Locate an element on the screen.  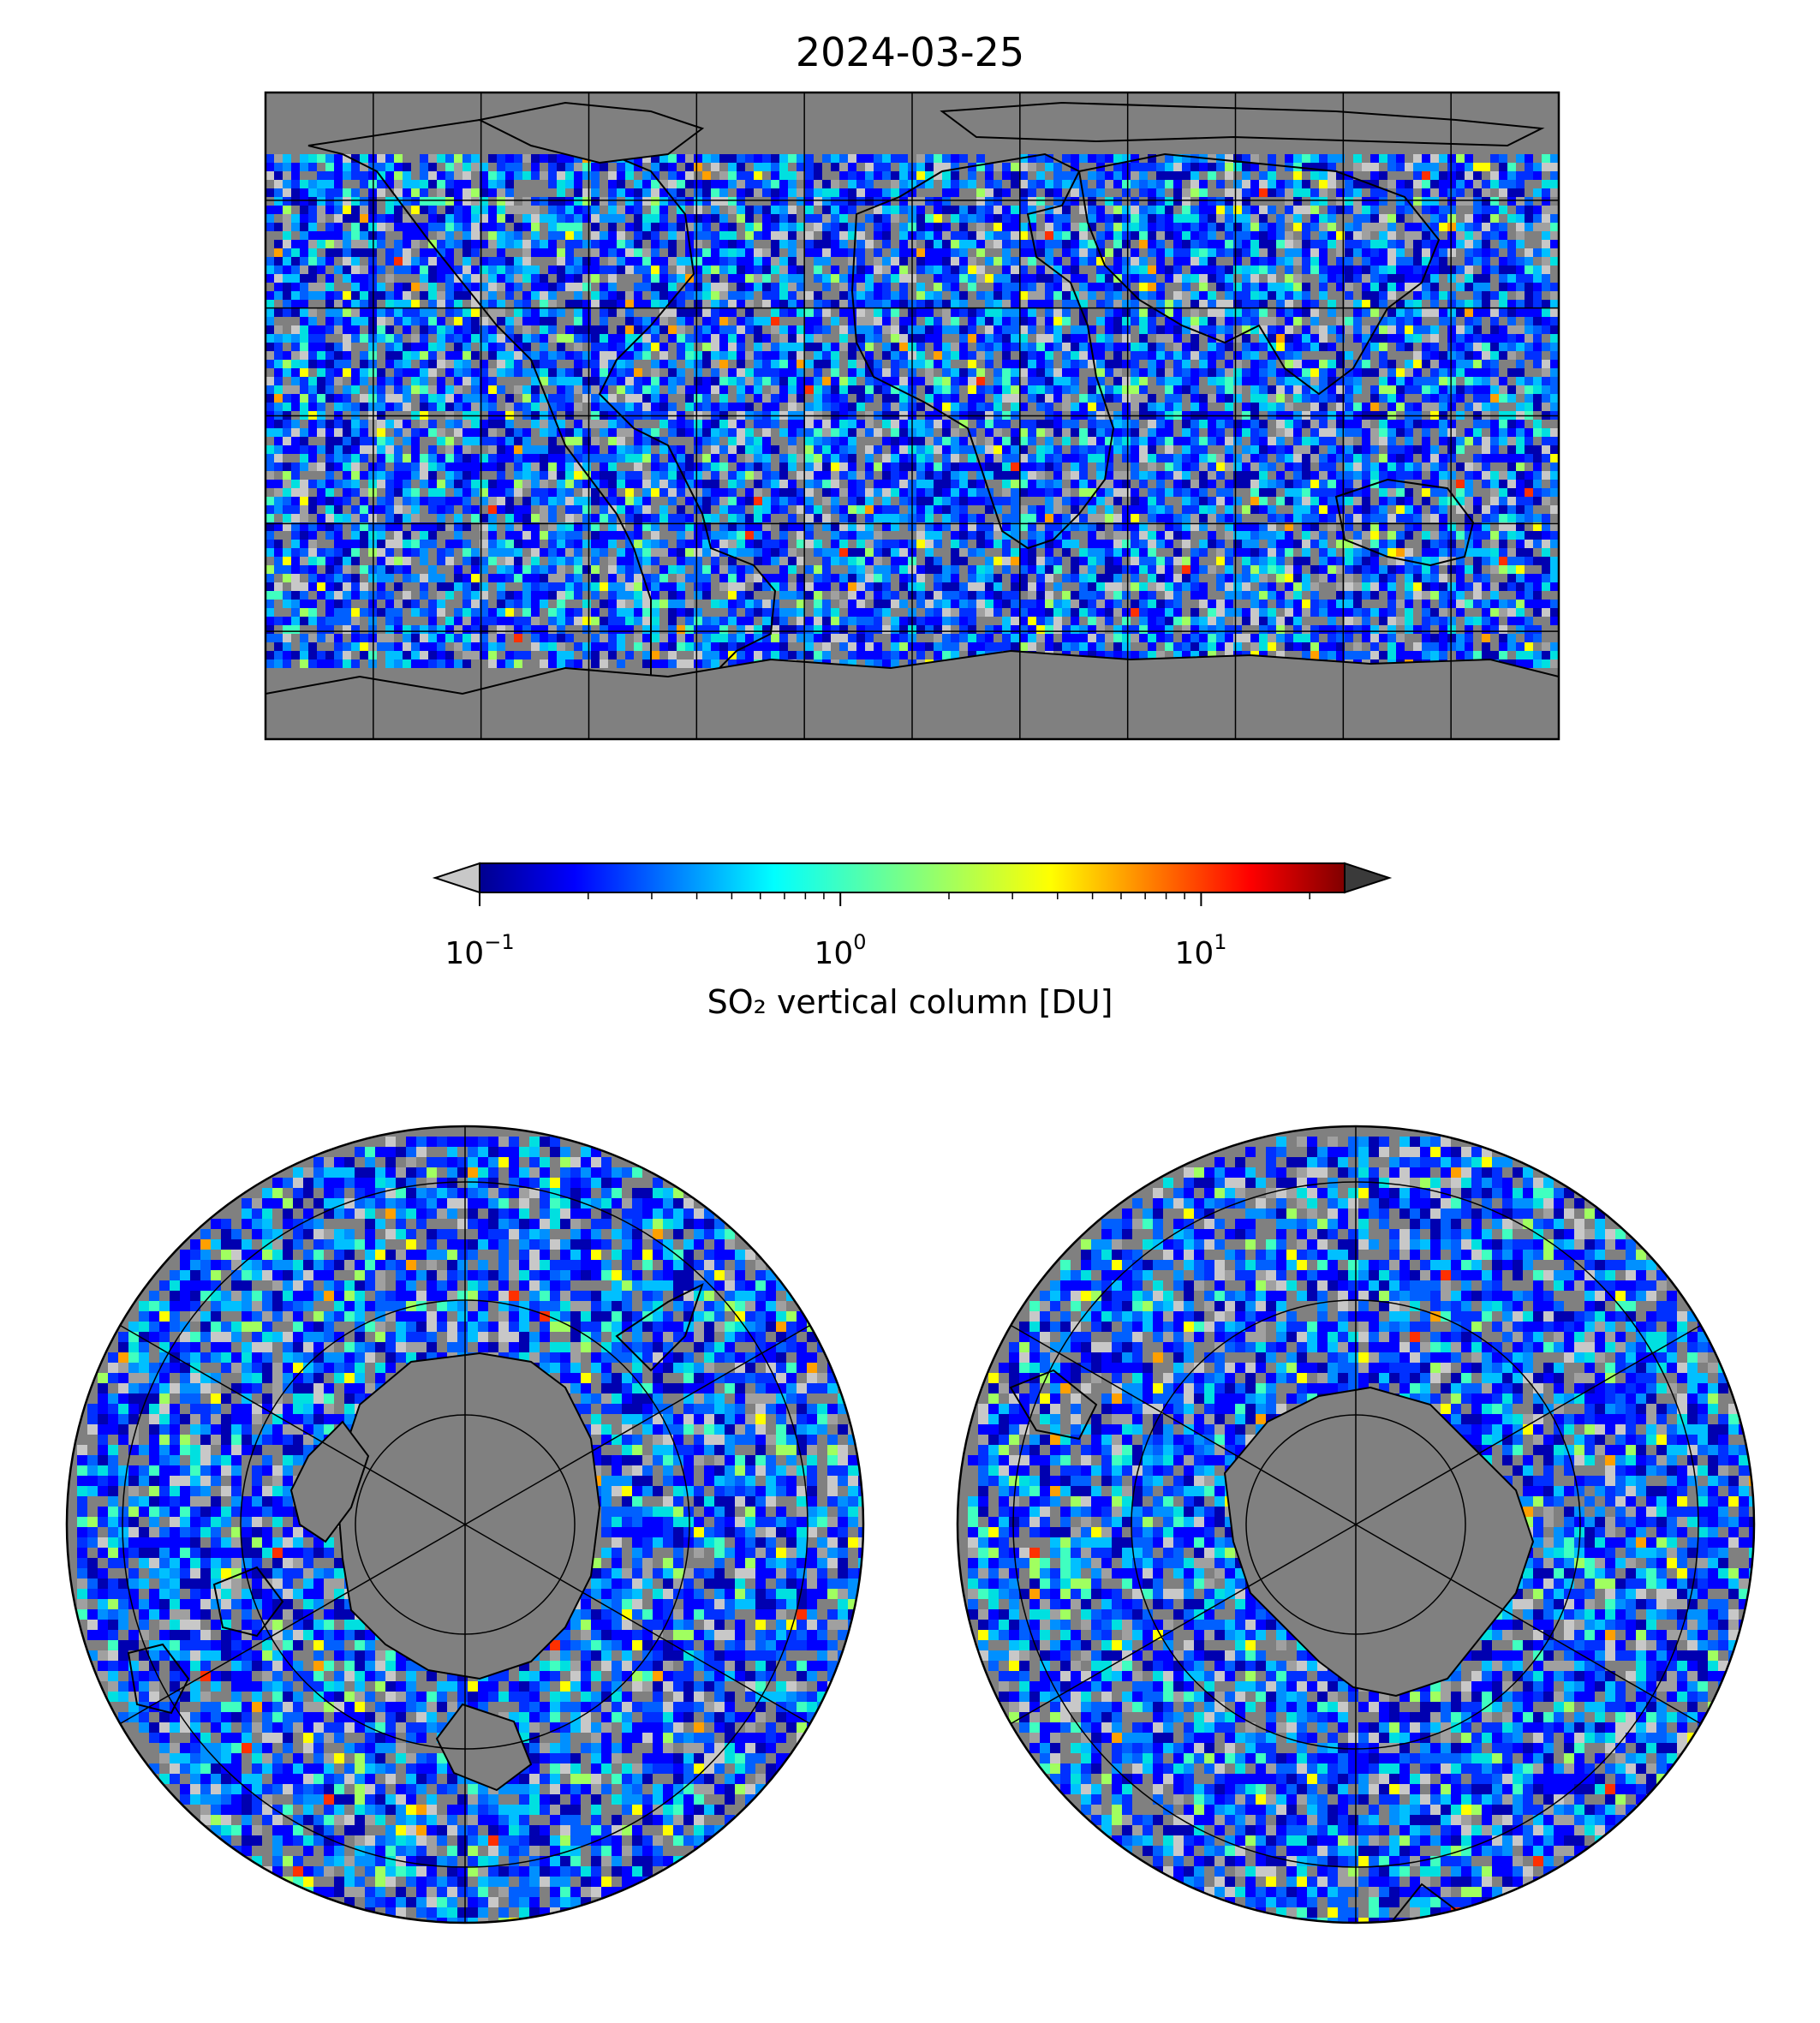
figure-title: 2024-03-25 is located at coordinates (910, 52).